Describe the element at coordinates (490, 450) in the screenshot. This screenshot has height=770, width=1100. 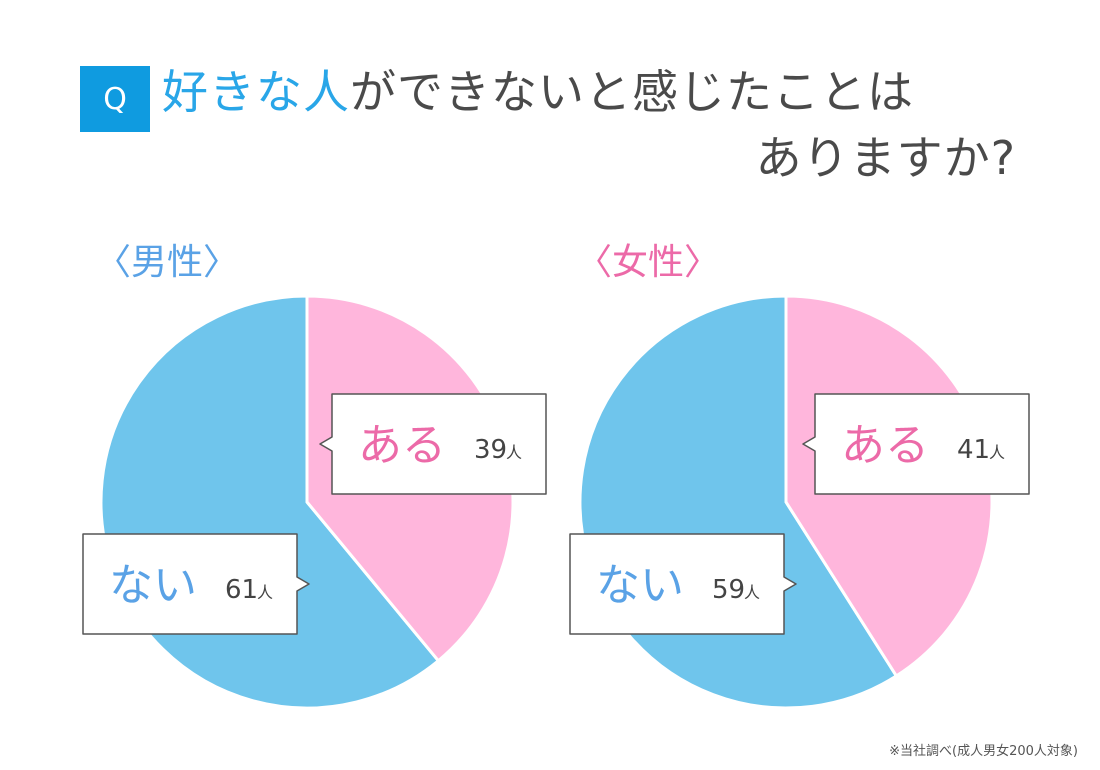
I see `male-yes-value: 39` at that location.